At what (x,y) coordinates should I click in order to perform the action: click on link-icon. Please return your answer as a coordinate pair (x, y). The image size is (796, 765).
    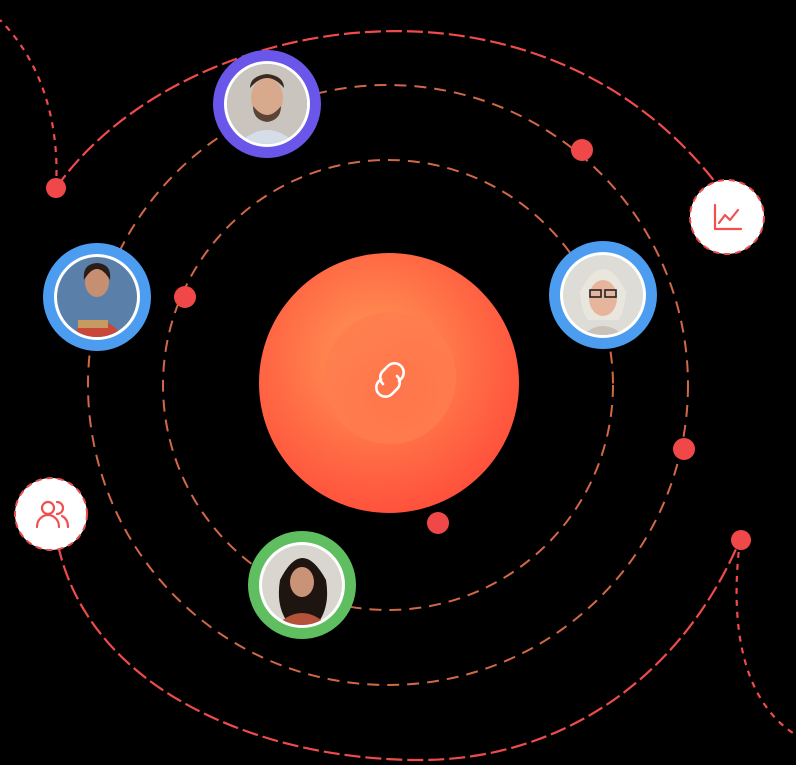
    Looking at the image, I should click on (390, 380).